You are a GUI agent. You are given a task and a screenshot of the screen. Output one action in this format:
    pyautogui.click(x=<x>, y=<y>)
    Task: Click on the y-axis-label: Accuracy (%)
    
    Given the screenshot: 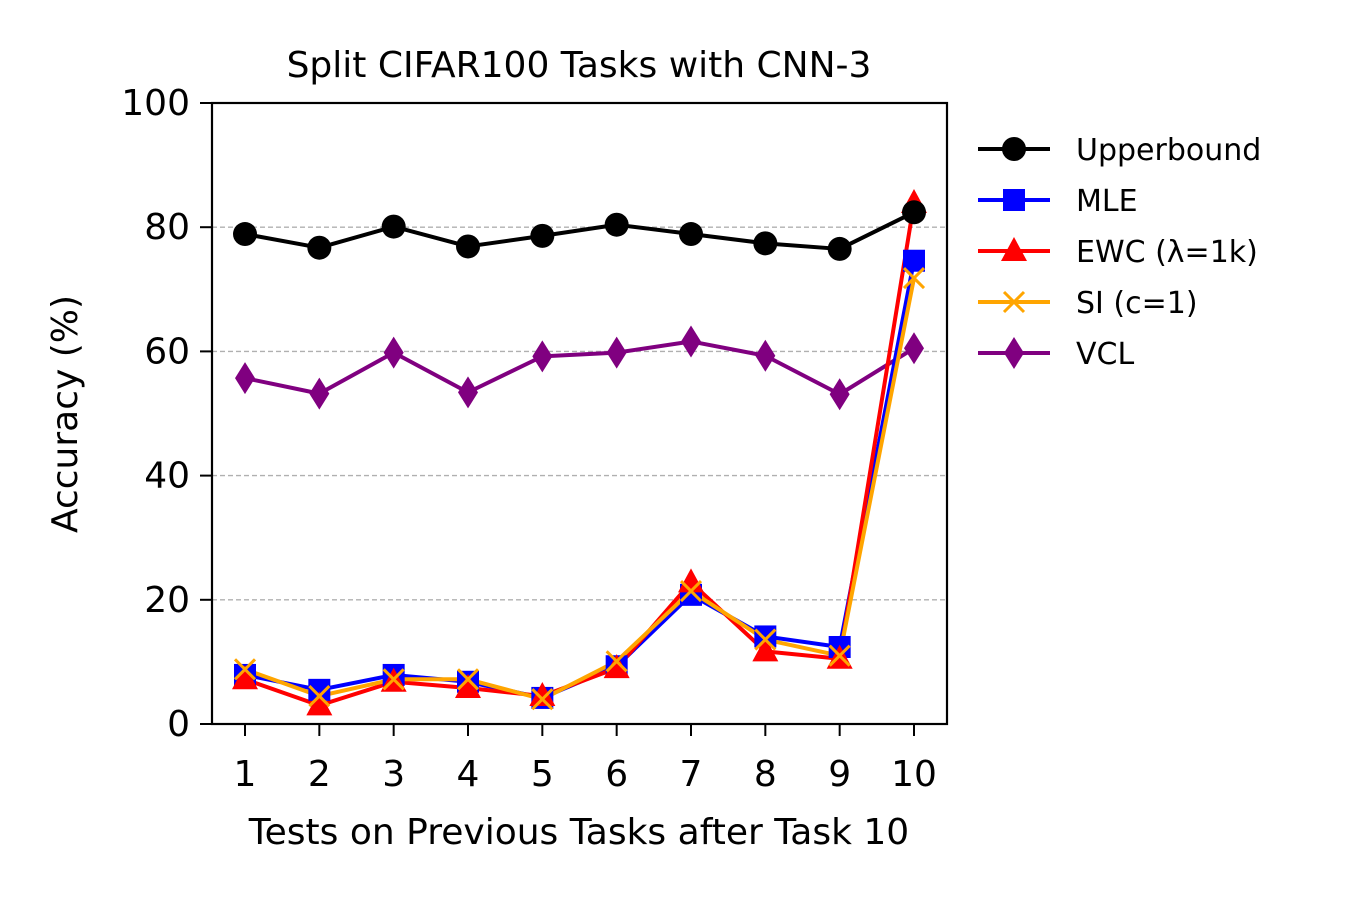 What is the action you would take?
    pyautogui.click(x=65, y=414)
    